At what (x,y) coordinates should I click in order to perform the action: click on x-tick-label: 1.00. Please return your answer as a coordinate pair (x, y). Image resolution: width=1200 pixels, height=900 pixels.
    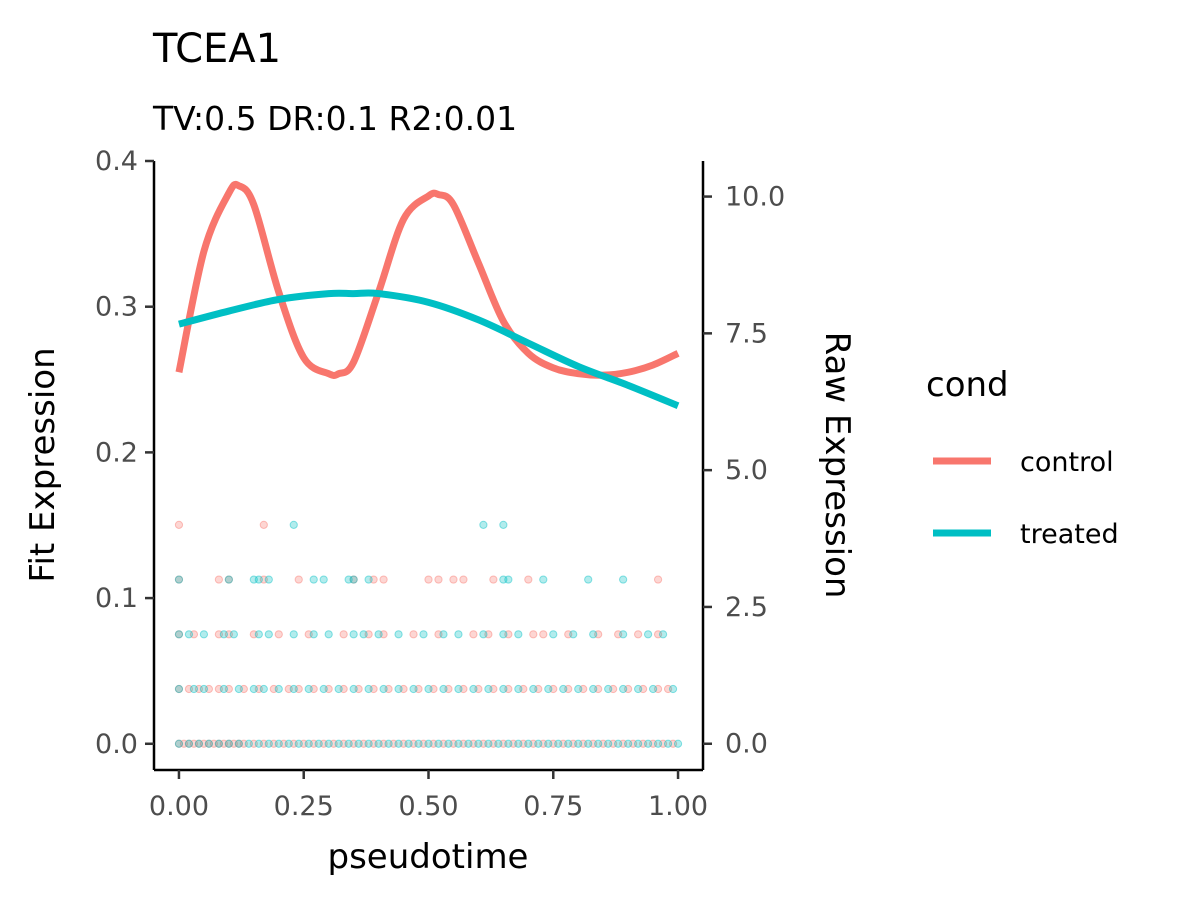
    Looking at the image, I should click on (678, 806).